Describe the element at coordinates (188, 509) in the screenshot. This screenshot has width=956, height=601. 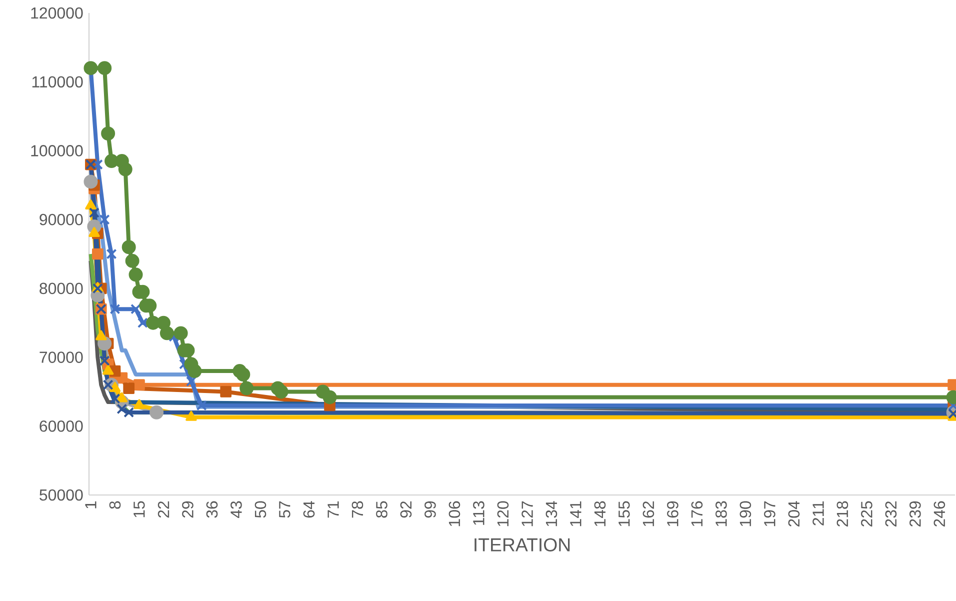
I see `x-tick-label: 29` at that location.